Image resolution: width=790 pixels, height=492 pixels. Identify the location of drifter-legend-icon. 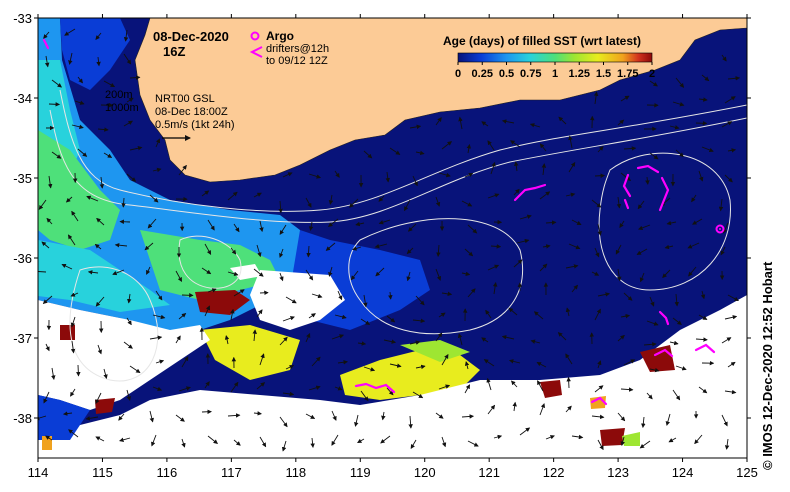
(256, 52).